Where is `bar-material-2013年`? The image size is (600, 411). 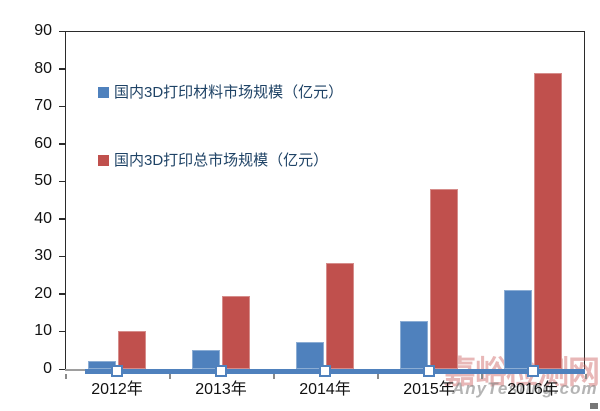
bar-material-2013年 is located at coordinates (206, 359).